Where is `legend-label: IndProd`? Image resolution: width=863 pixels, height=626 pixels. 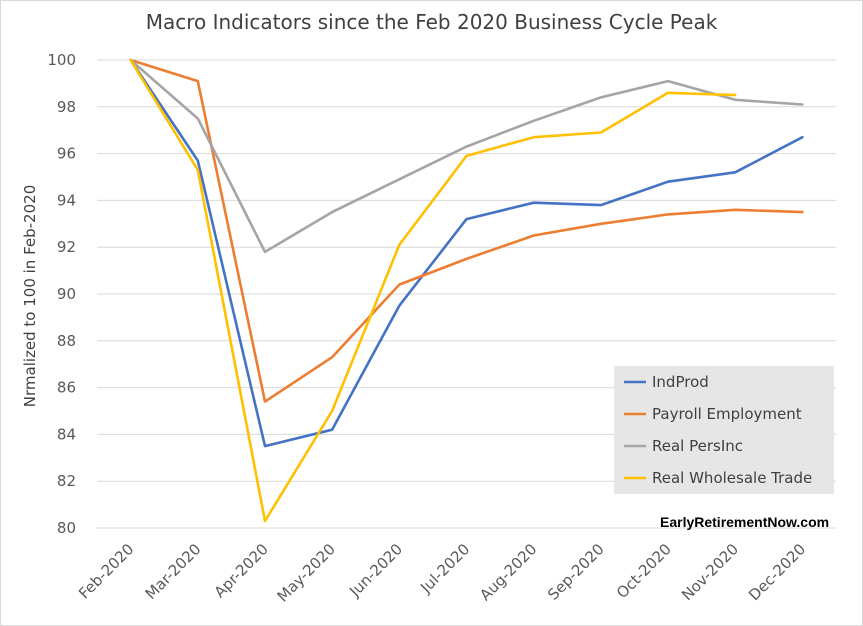 legend-label: IndProd is located at coordinates (680, 382).